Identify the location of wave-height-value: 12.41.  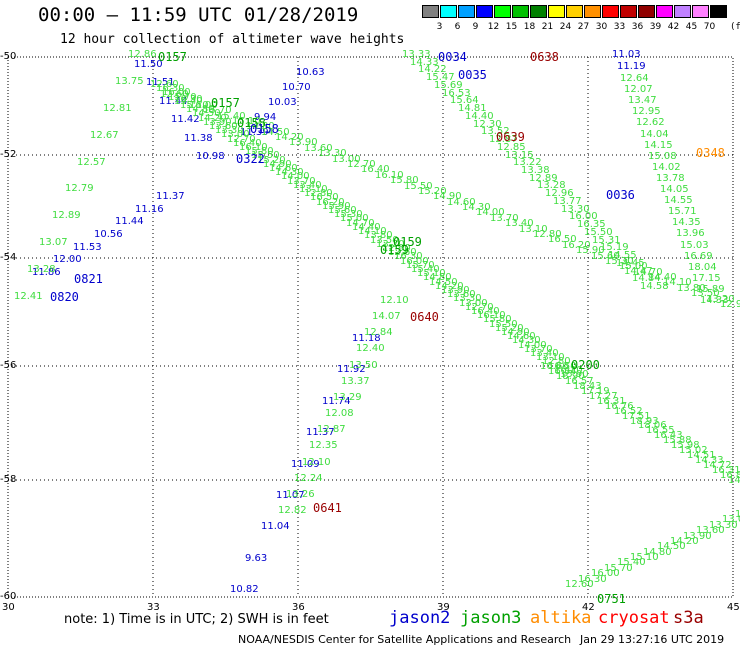
(28, 296).